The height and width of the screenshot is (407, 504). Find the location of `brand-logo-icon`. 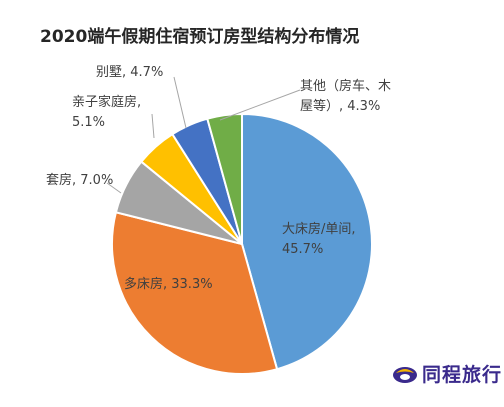

brand-logo-icon is located at coordinates (405, 374).